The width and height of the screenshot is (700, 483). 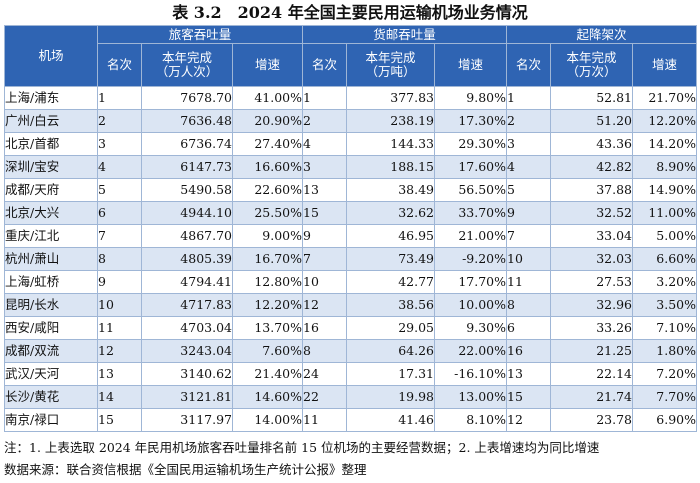 What do you see at coordinates (187, 121) in the screenshot?
I see `cell-passenger-value: 7636.48` at bounding box center [187, 121].